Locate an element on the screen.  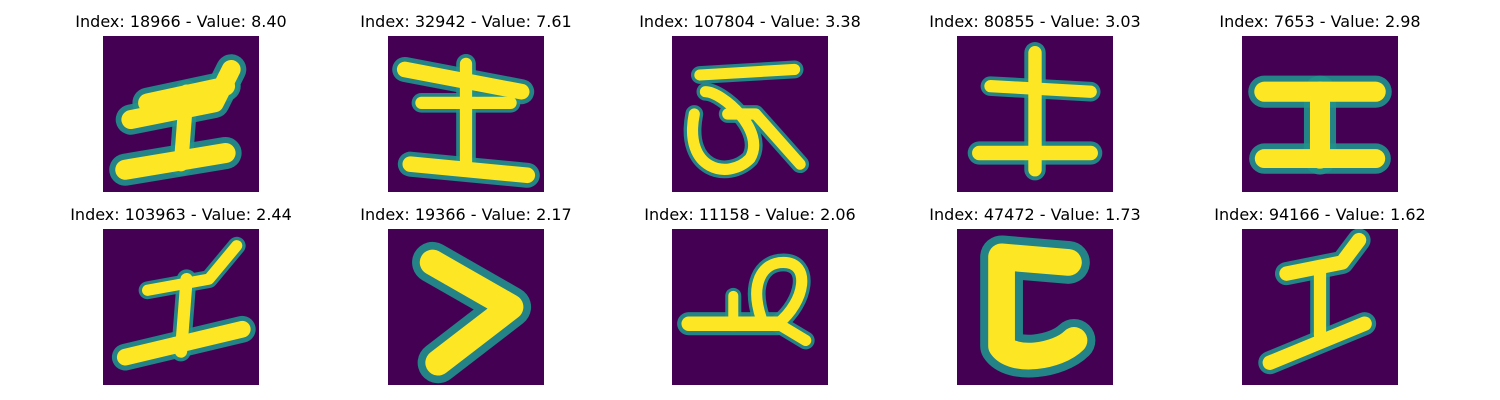
panel-title: Index: 7653 - Value: 2.98 is located at coordinates (1320, 21).